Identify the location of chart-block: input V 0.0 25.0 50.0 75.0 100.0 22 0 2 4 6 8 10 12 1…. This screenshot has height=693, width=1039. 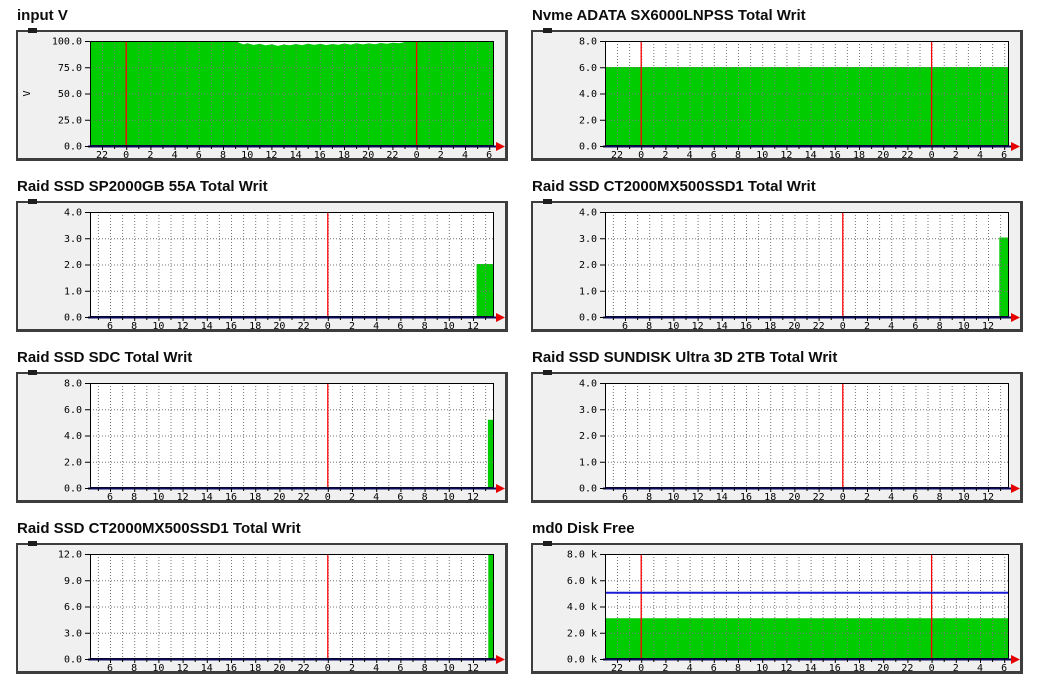
(262, 83).